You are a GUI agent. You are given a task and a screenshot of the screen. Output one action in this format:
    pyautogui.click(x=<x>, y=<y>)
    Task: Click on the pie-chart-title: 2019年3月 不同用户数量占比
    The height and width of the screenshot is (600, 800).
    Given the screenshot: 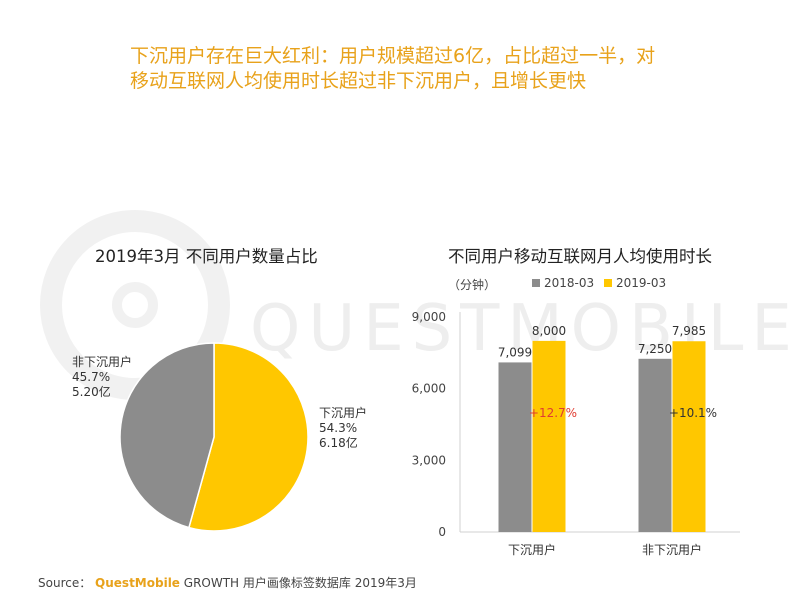 What is the action you would take?
    pyautogui.click(x=206, y=256)
    